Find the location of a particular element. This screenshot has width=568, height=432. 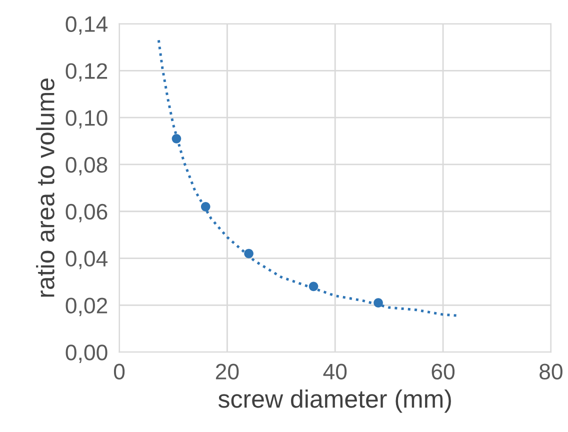

y-tick-label: 0,04 is located at coordinates (87, 260).